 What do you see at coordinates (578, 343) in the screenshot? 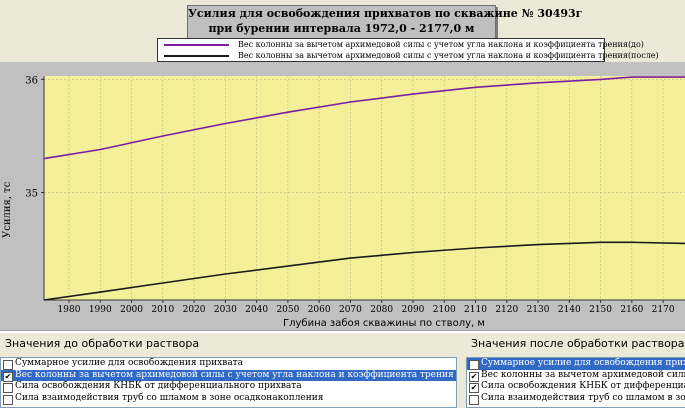
I see `panel-after-title: Значения после обработки раствора` at bounding box center [578, 343].